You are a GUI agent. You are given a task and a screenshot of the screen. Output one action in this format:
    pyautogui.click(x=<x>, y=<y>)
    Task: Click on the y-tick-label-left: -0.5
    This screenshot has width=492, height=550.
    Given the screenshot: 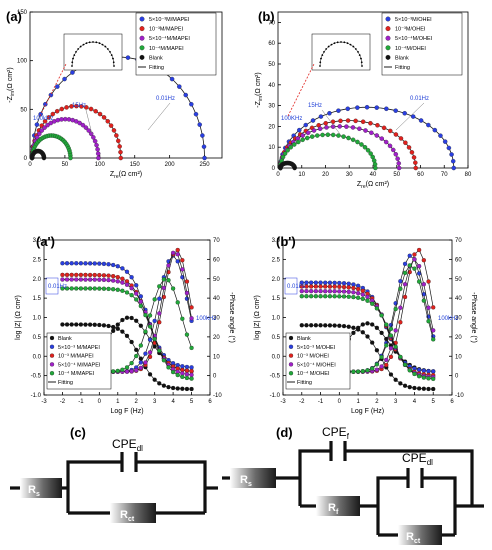 What is the action you would take?
    pyautogui.click(x=36, y=377)
    